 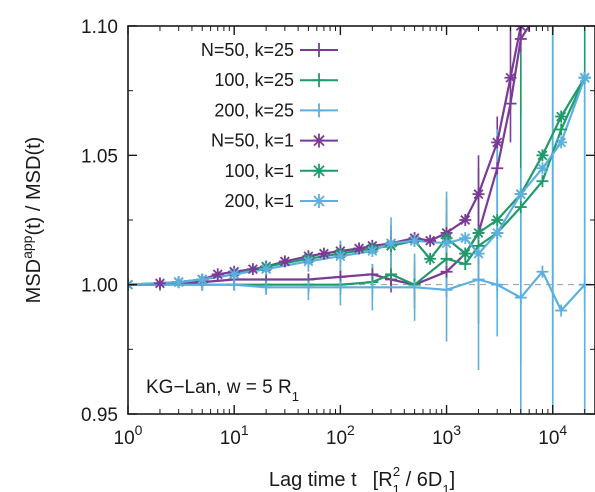 I want to click on x-axis-label: Lag time t [R12 / 6D1], so click(x=362, y=478).